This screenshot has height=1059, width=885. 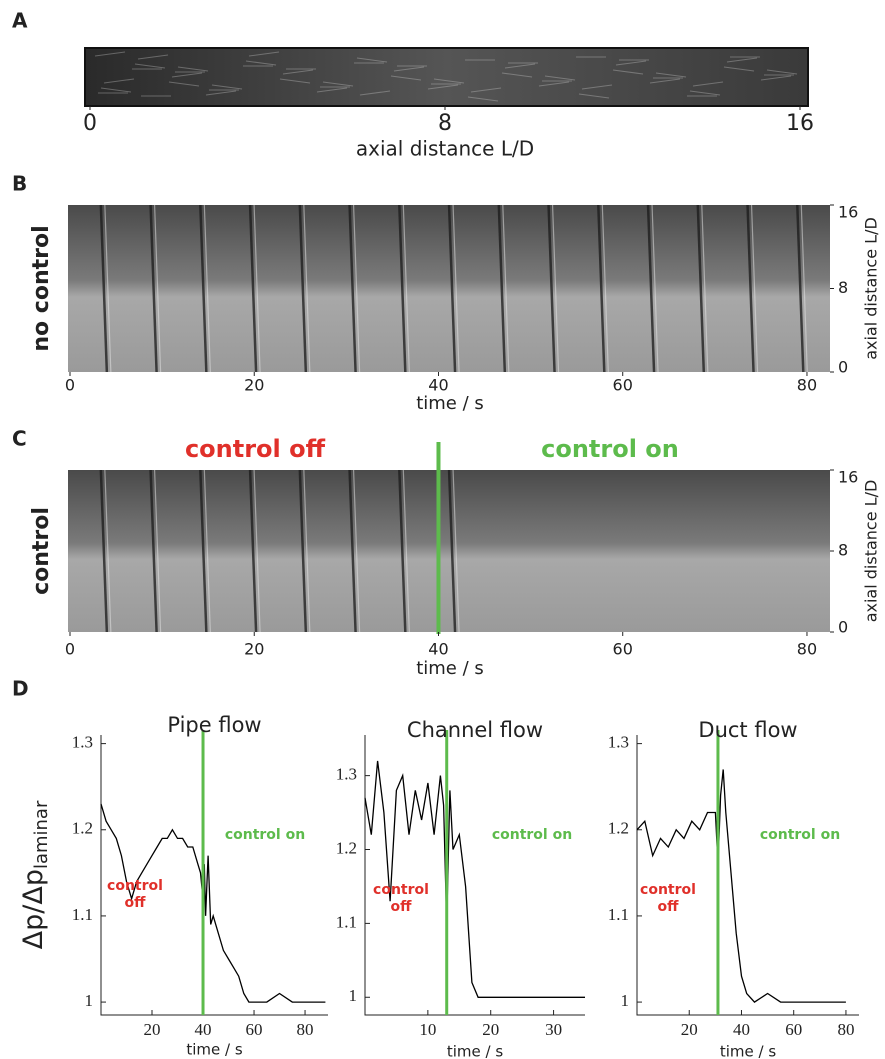 What do you see at coordinates (41, 288) in the screenshot?
I see `y-axis-label: no control` at bounding box center [41, 288].